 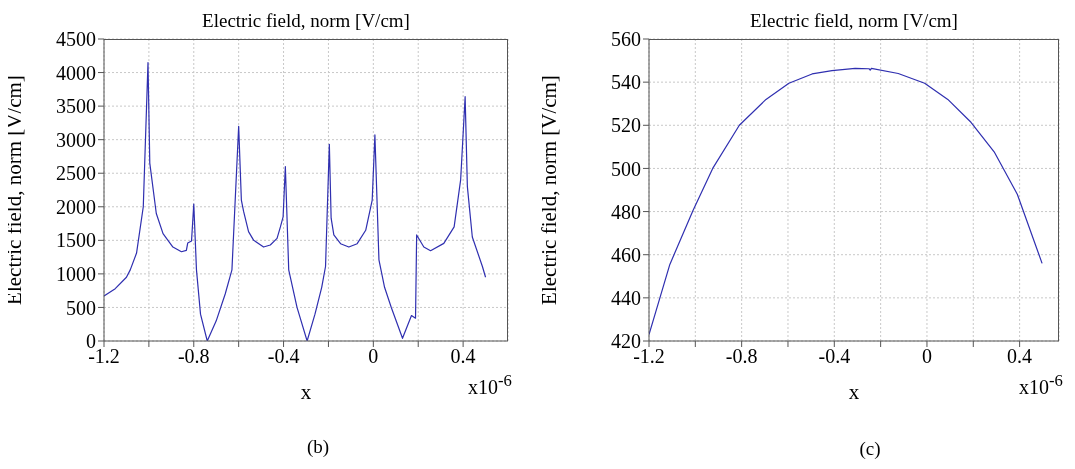 What do you see at coordinates (76, 240) in the screenshot?
I see `y-tick-label: 1500` at bounding box center [76, 240].